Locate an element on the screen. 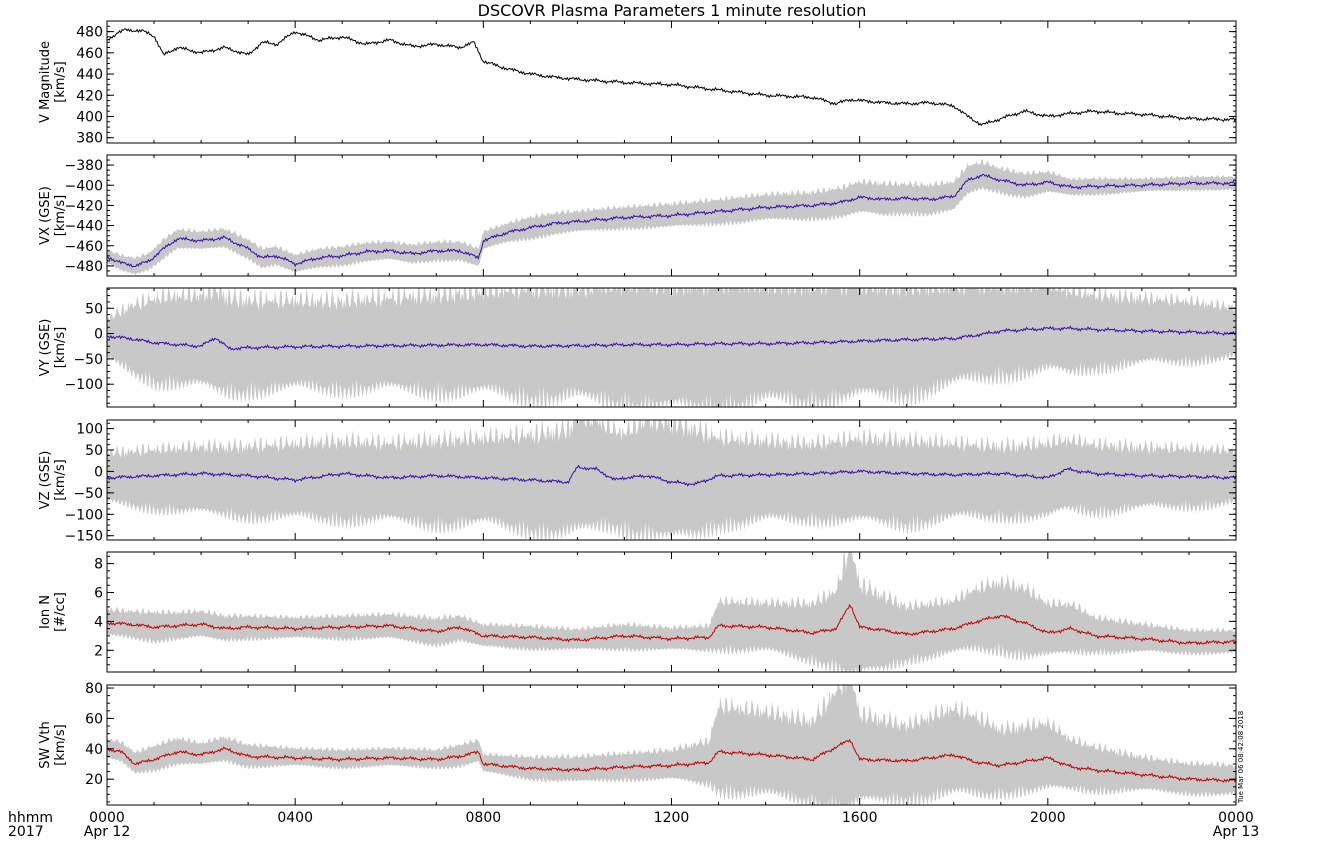  y-tick-label: −380 is located at coordinates (84, 166).